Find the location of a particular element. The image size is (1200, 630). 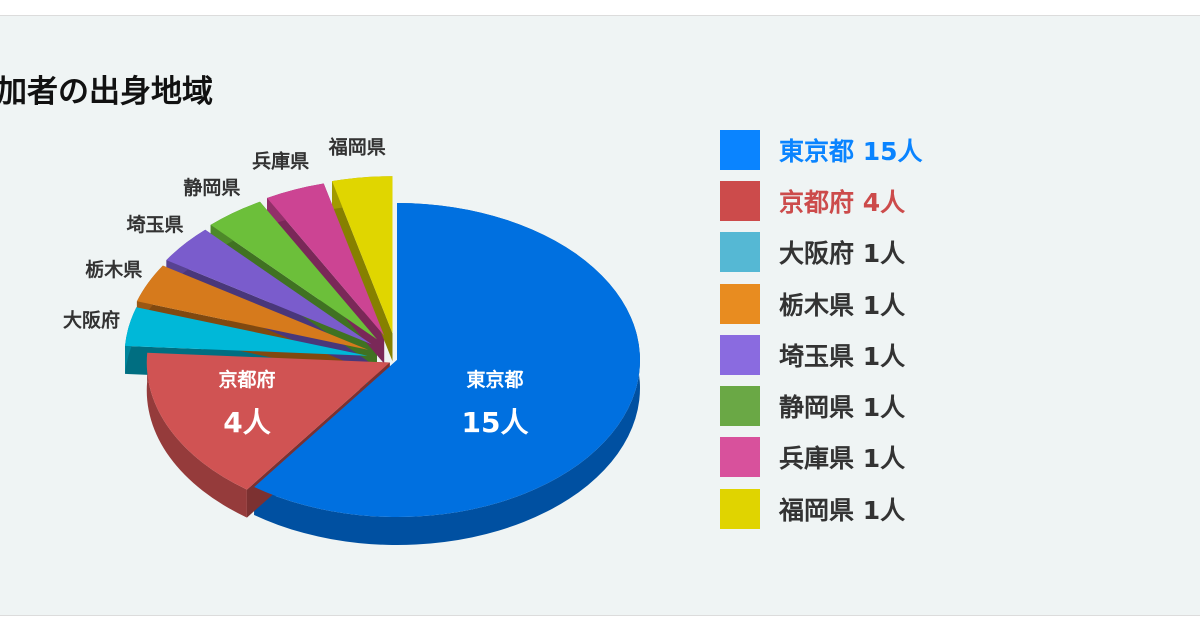

legend-item: 福岡県 1人 is located at coordinates (821, 508).